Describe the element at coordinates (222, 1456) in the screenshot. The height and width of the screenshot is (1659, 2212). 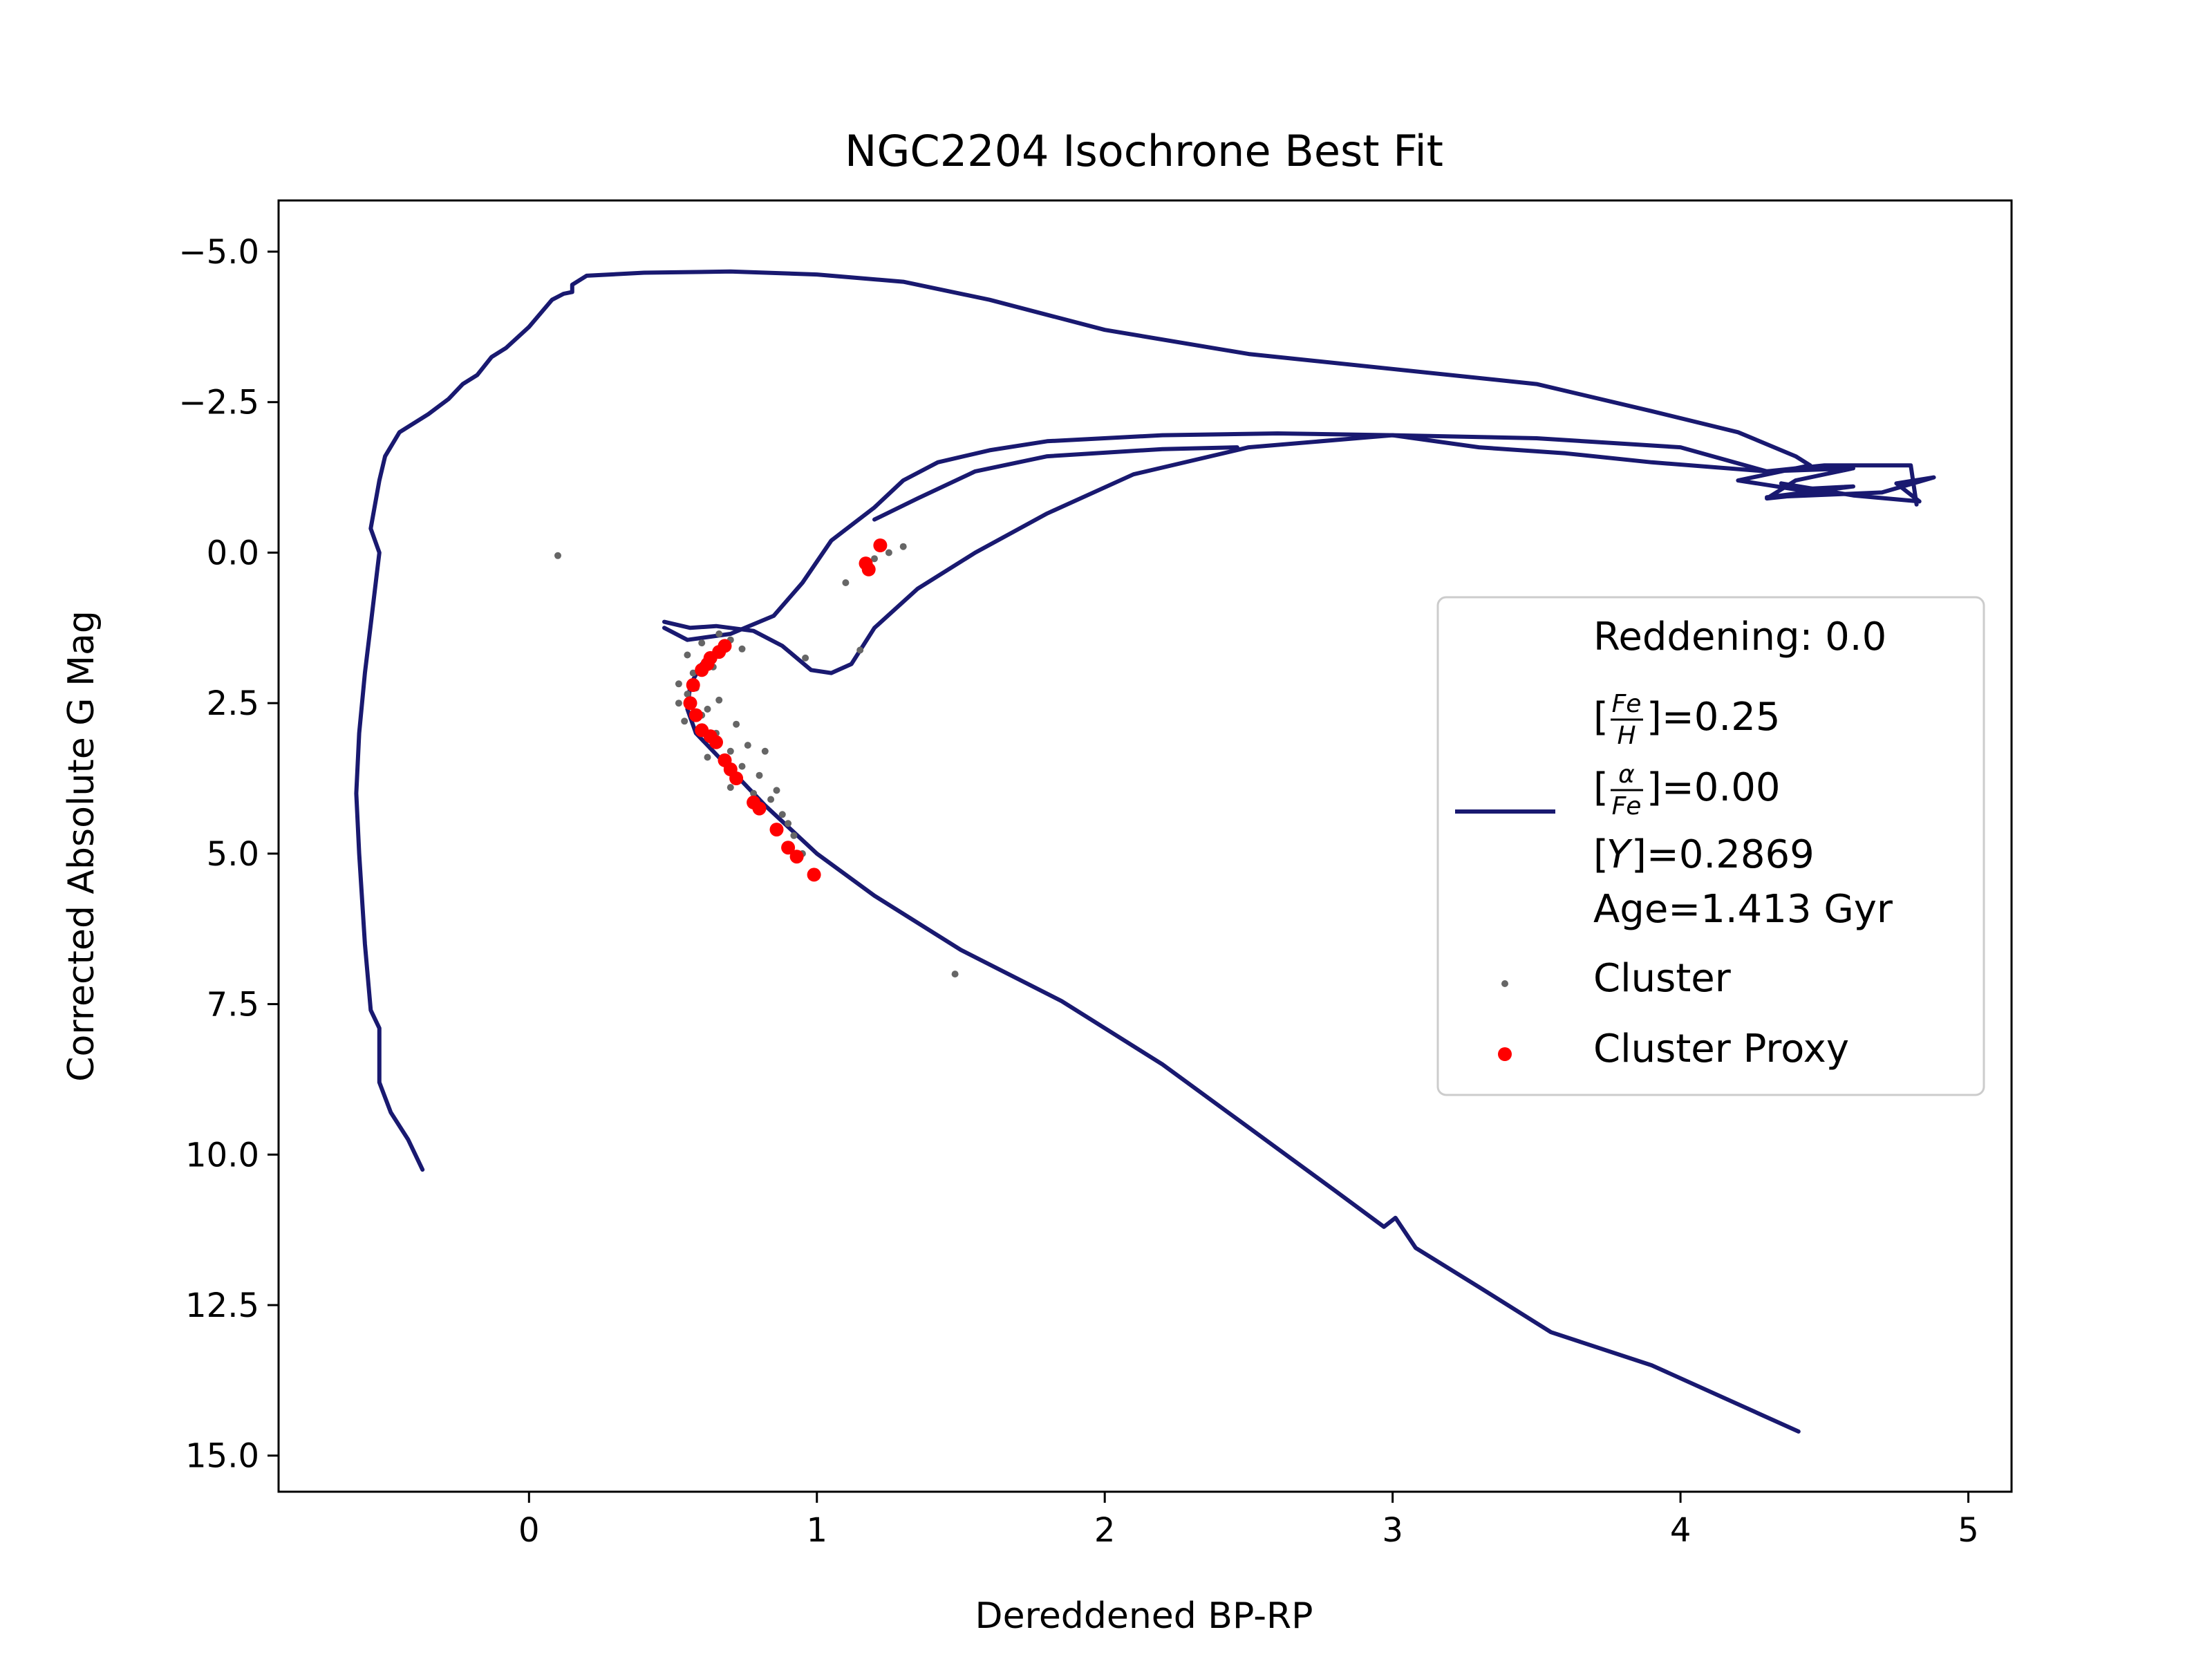
I see `y-tick-label: 15.0` at that location.